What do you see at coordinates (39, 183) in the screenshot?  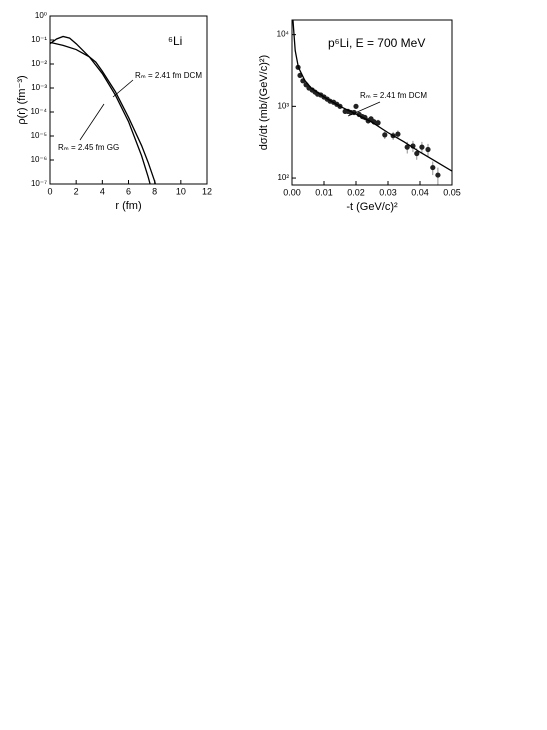 I see `y-tick-label: 10⁻⁷` at bounding box center [39, 183].